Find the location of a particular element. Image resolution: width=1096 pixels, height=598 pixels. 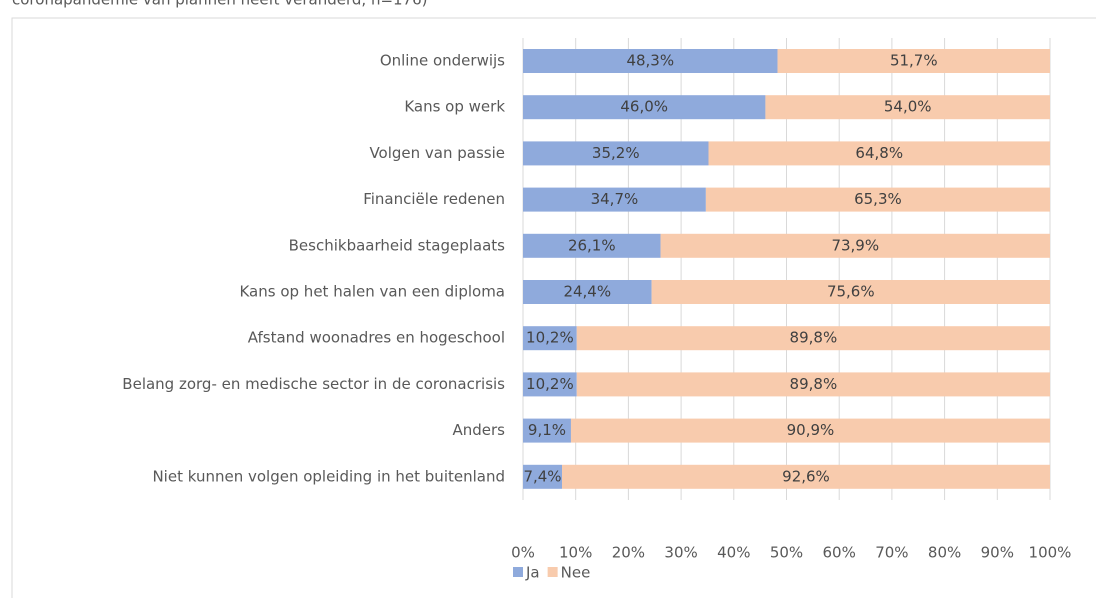

x-tick-label: 0% is located at coordinates (523, 553).